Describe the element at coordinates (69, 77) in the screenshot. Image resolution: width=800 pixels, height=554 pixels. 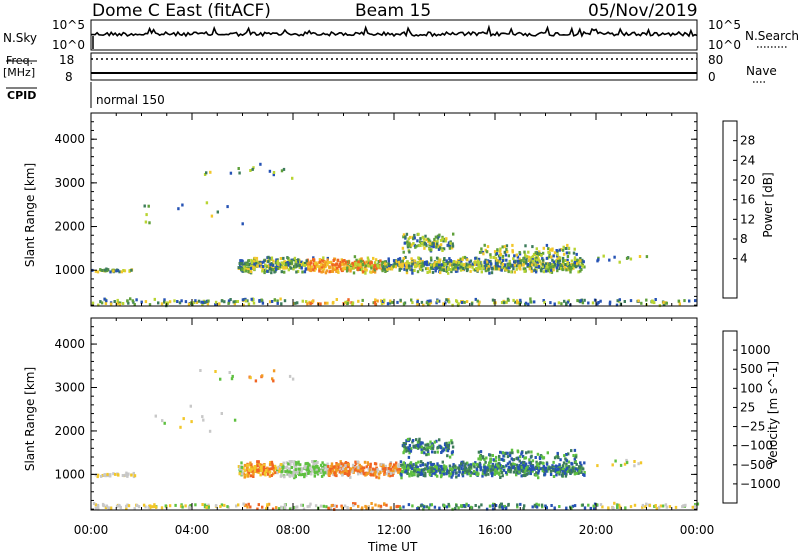
I see `freq-scale-bottom: 8` at that location.